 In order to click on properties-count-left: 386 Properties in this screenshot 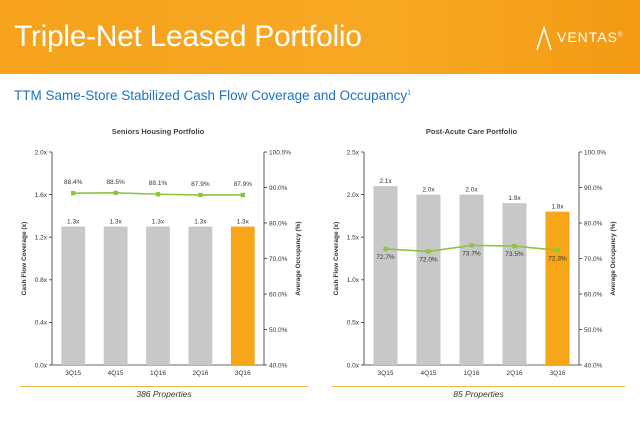, I will do `click(164, 394)`.